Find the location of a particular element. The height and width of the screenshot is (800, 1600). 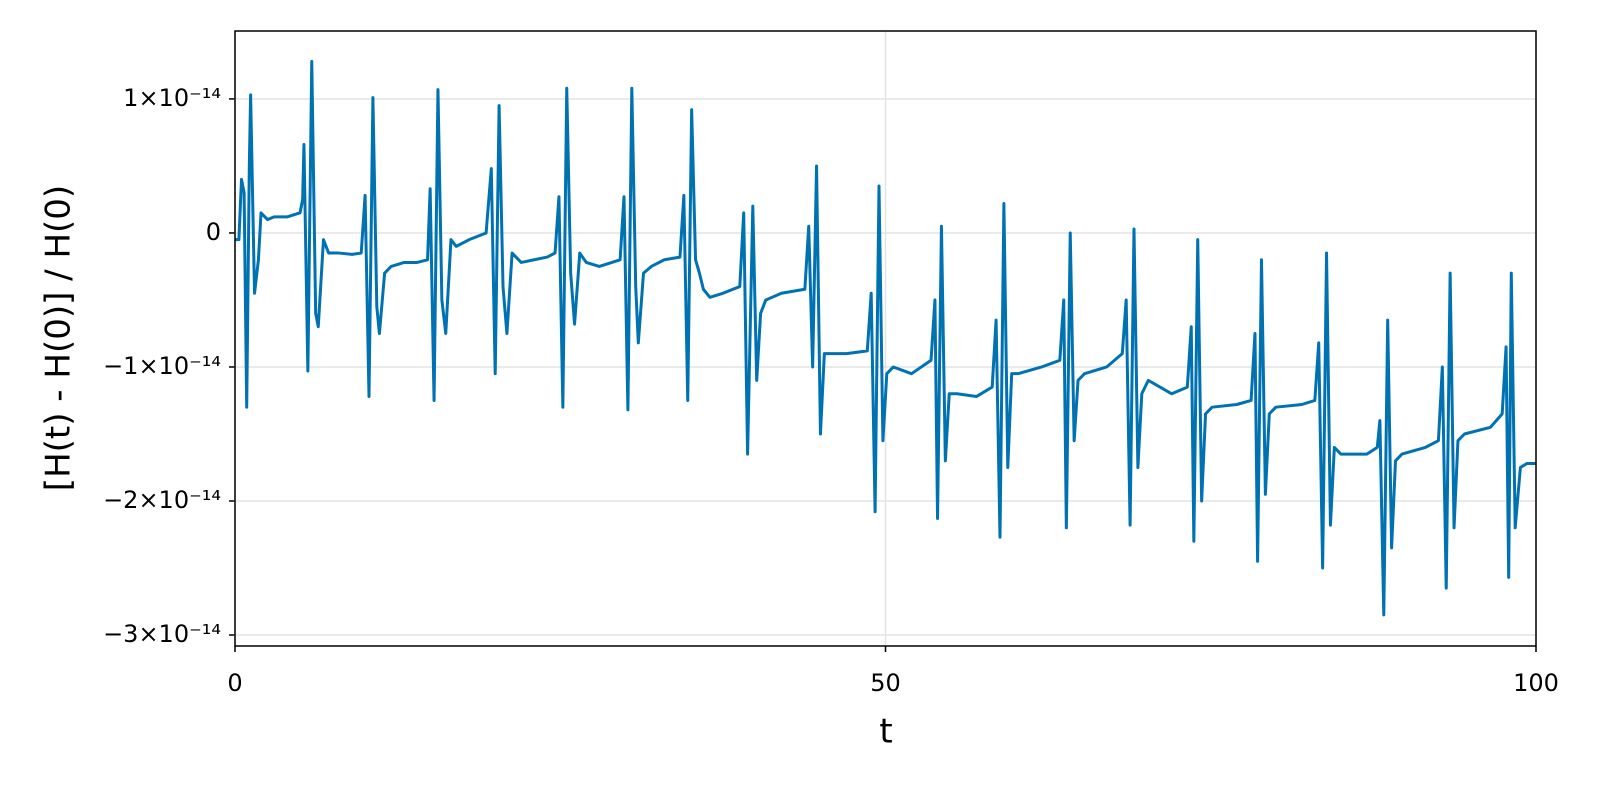

y-tick-label: 0 is located at coordinates (213, 232).